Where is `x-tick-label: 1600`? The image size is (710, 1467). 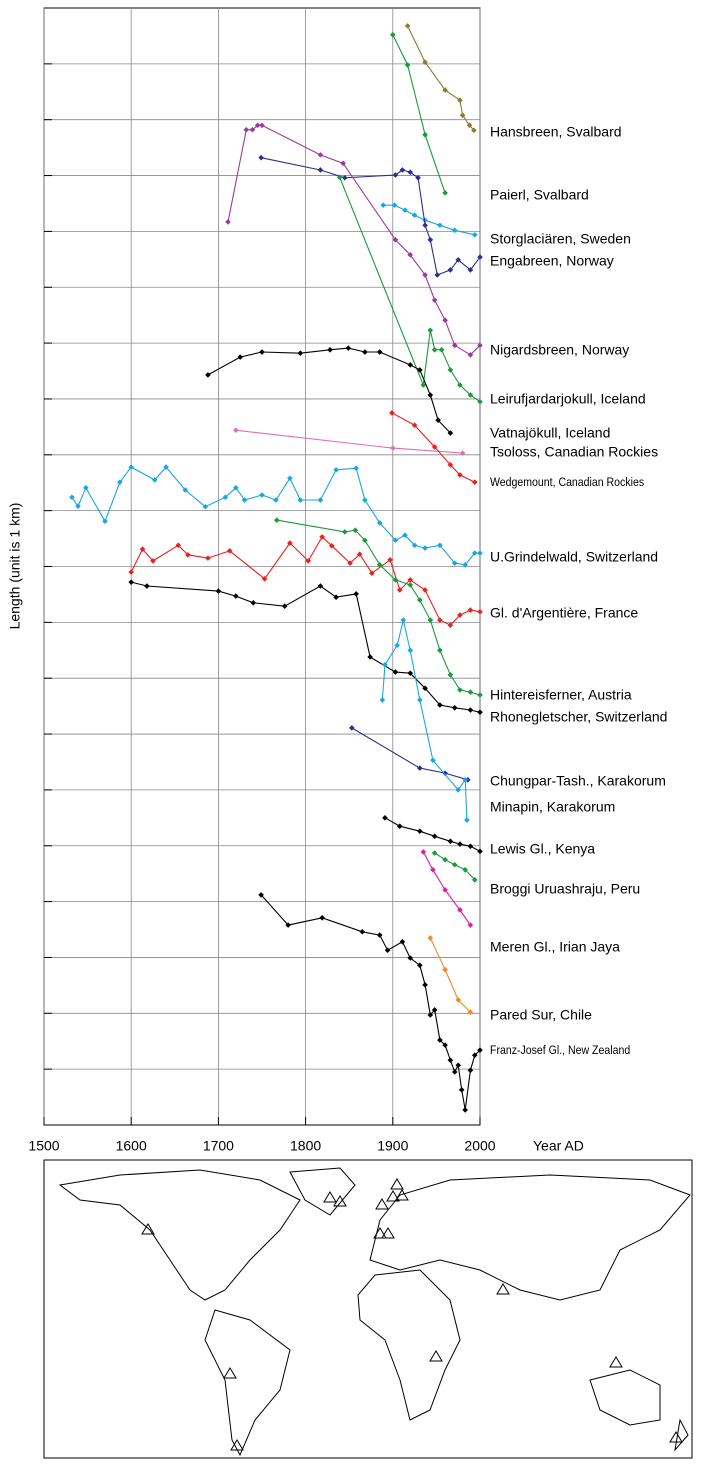 x-tick-label: 1600 is located at coordinates (131, 1146).